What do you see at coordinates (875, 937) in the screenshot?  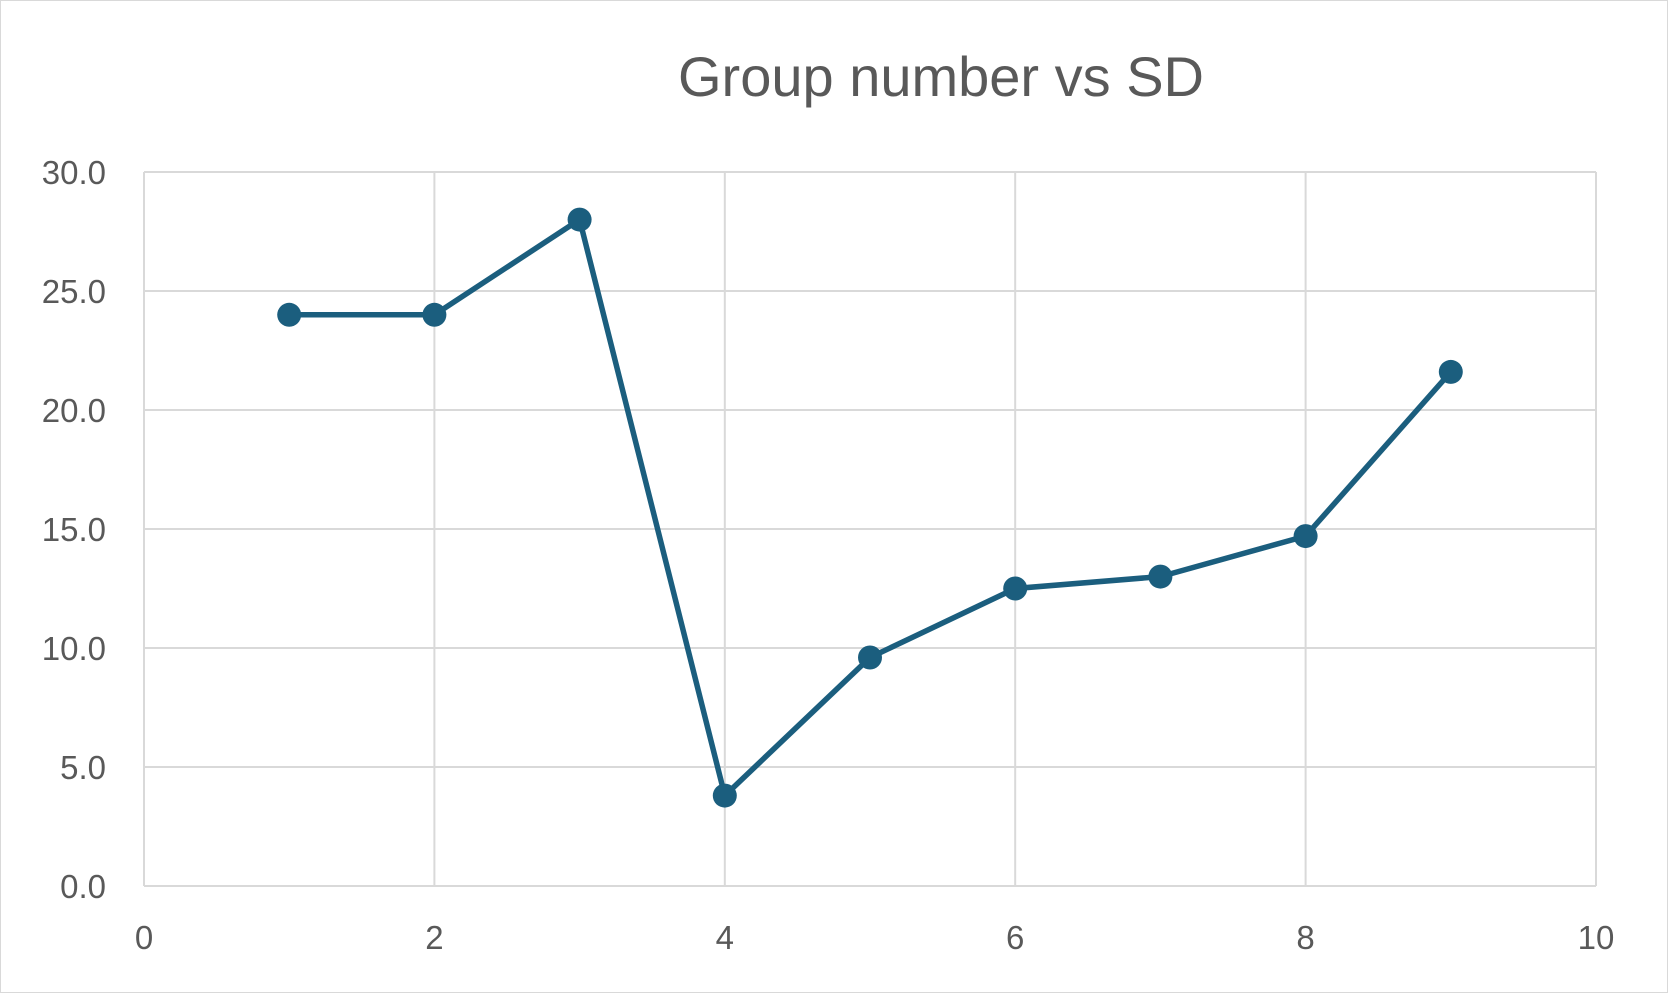 I see `x-axis-tick-labels: 0 2 4 6 8 10` at bounding box center [875, 937].